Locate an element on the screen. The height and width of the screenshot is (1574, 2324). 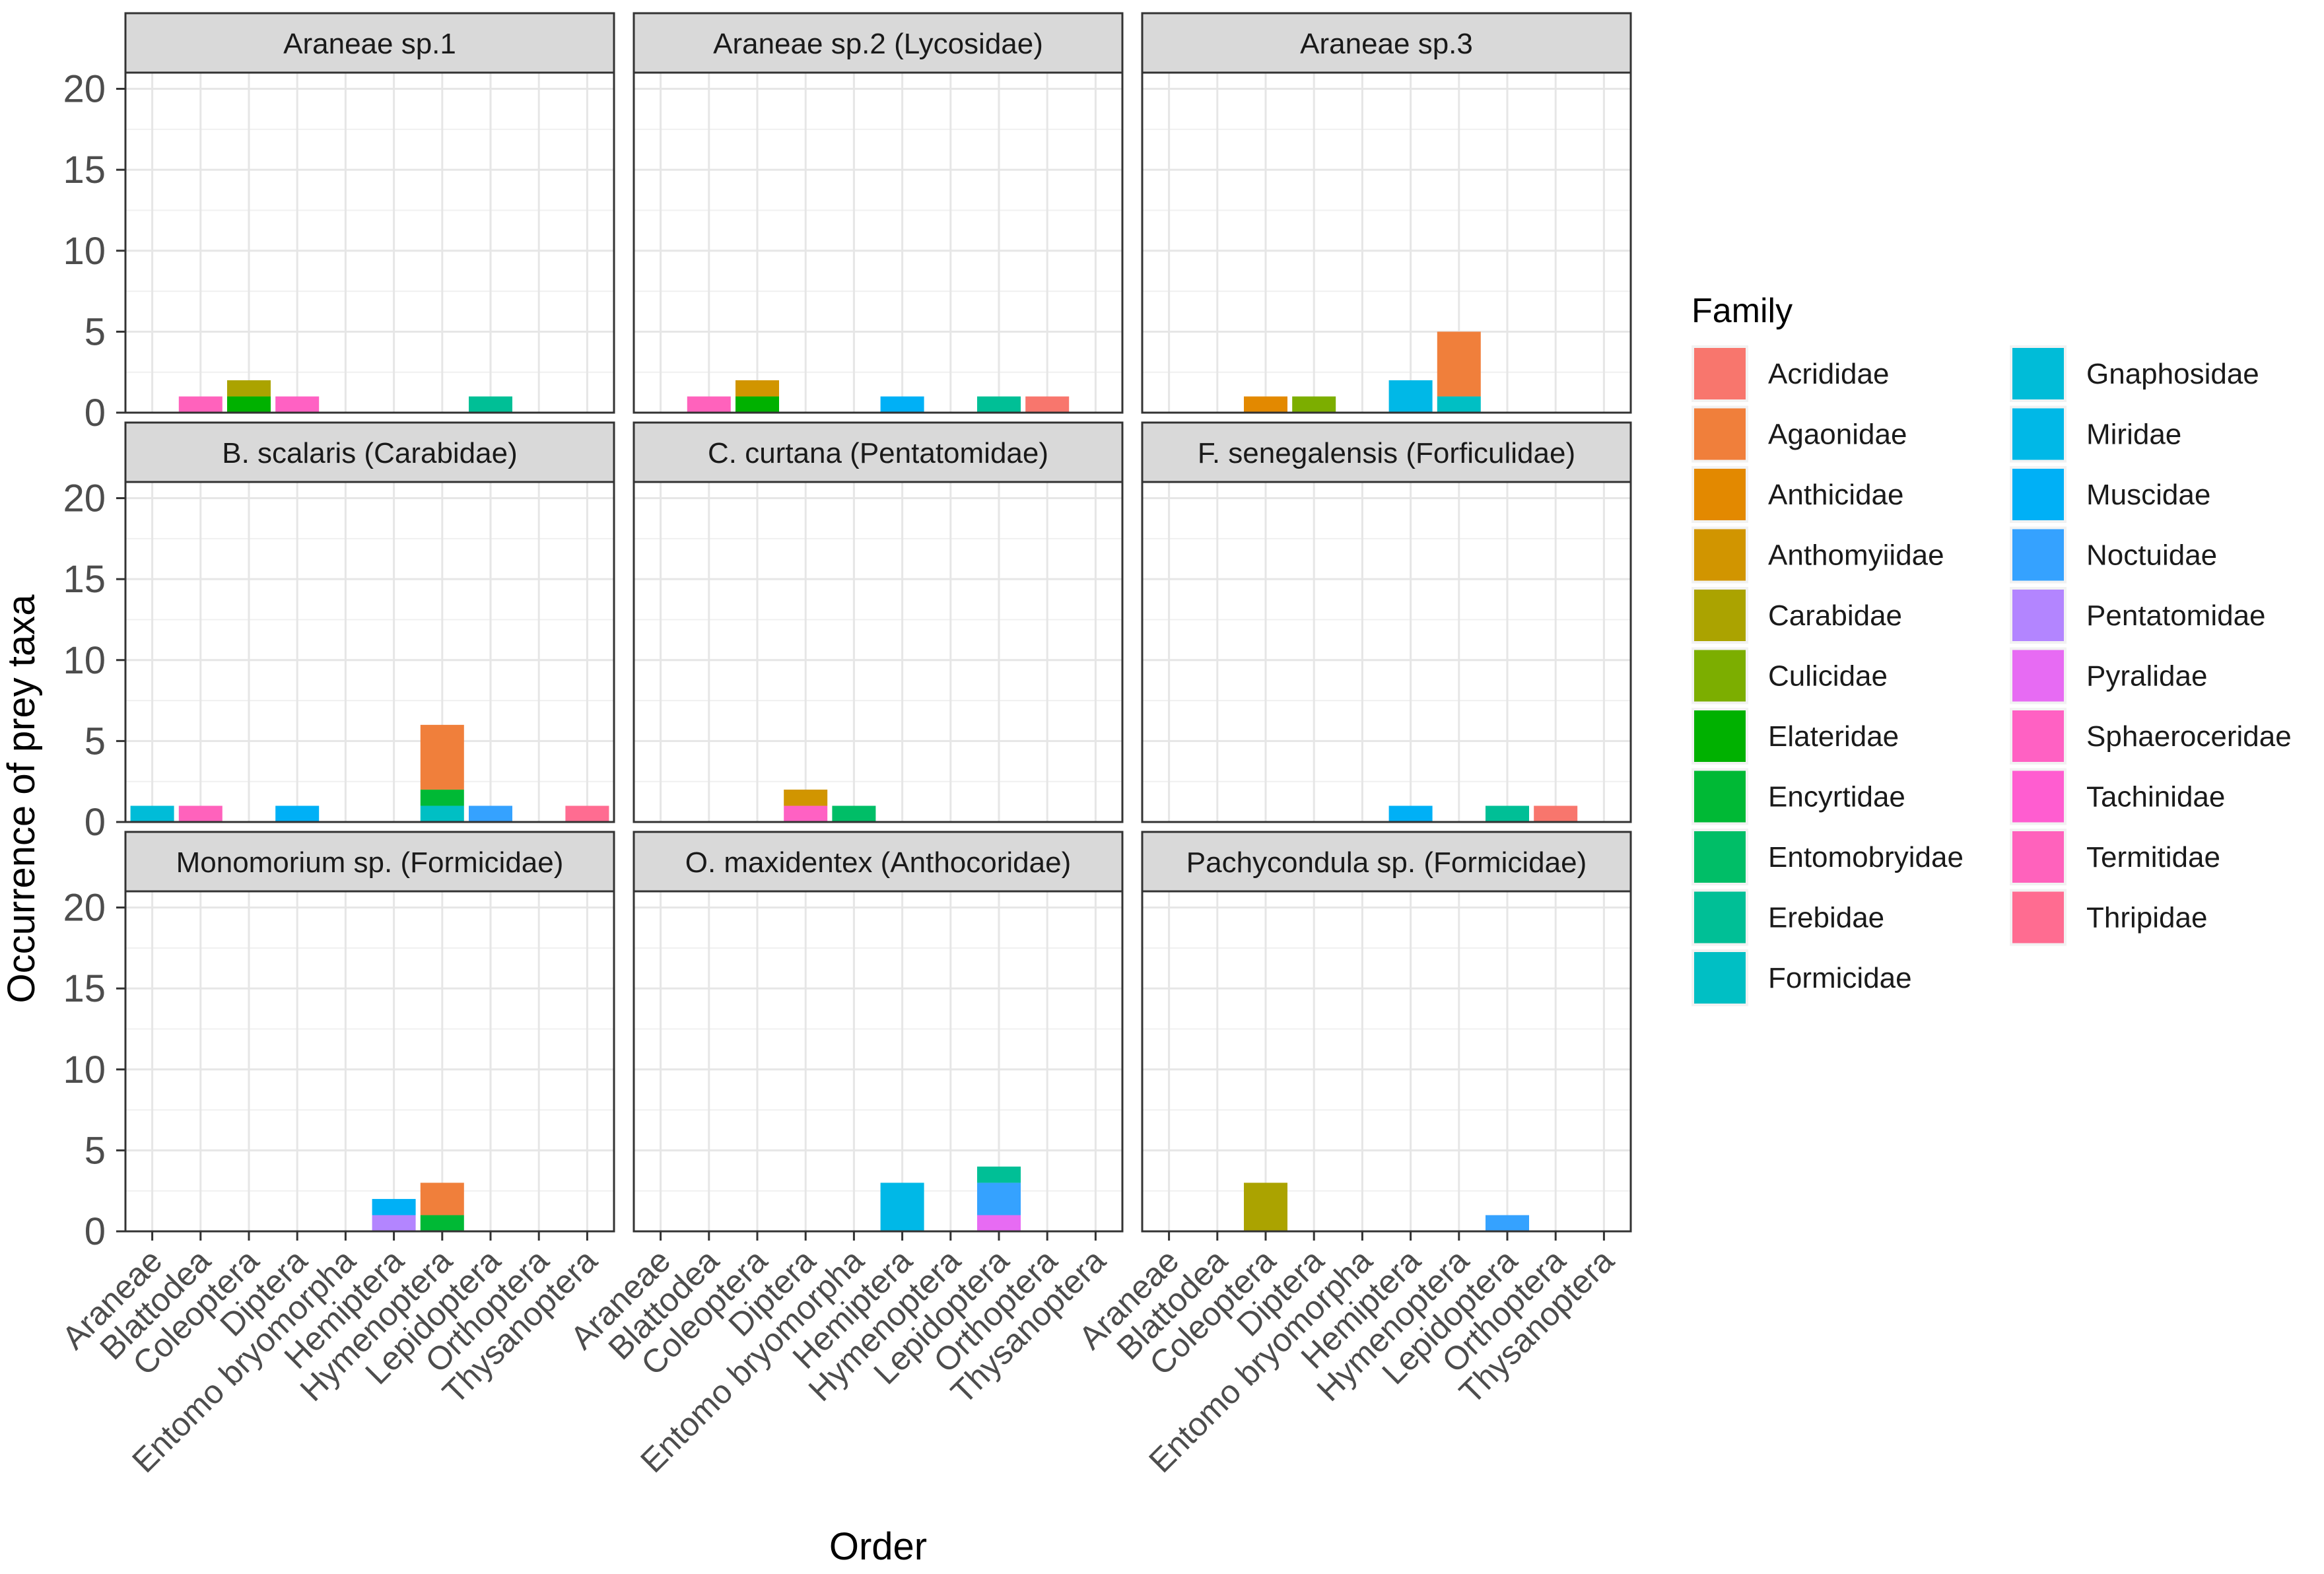
legend-item: Elateridae is located at coordinates (1796, 736).